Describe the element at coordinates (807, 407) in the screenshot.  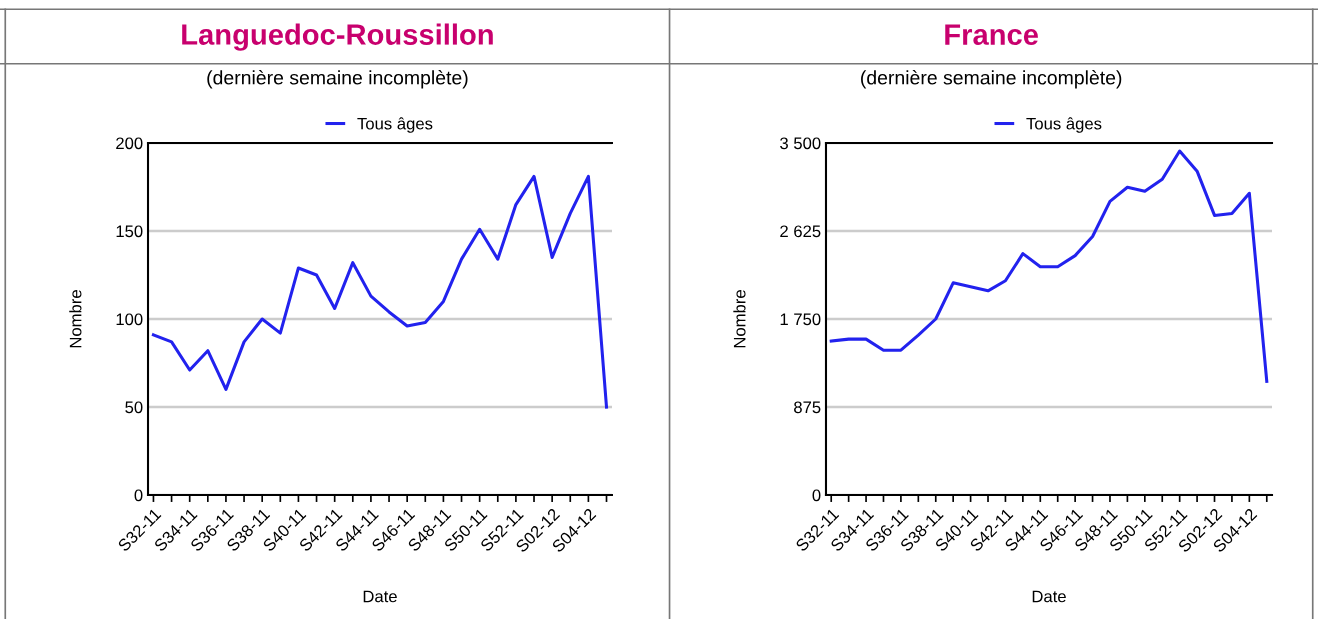
I see `y-tick-label: 875` at that location.